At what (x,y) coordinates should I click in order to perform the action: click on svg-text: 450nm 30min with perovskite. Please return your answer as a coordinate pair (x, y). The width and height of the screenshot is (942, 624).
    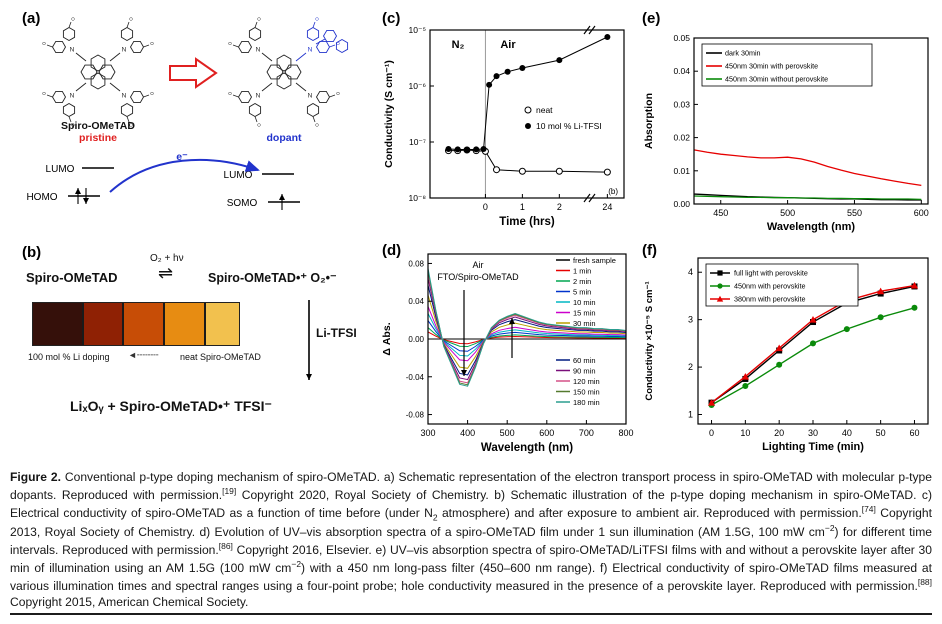
    Looking at the image, I should click on (771, 66).